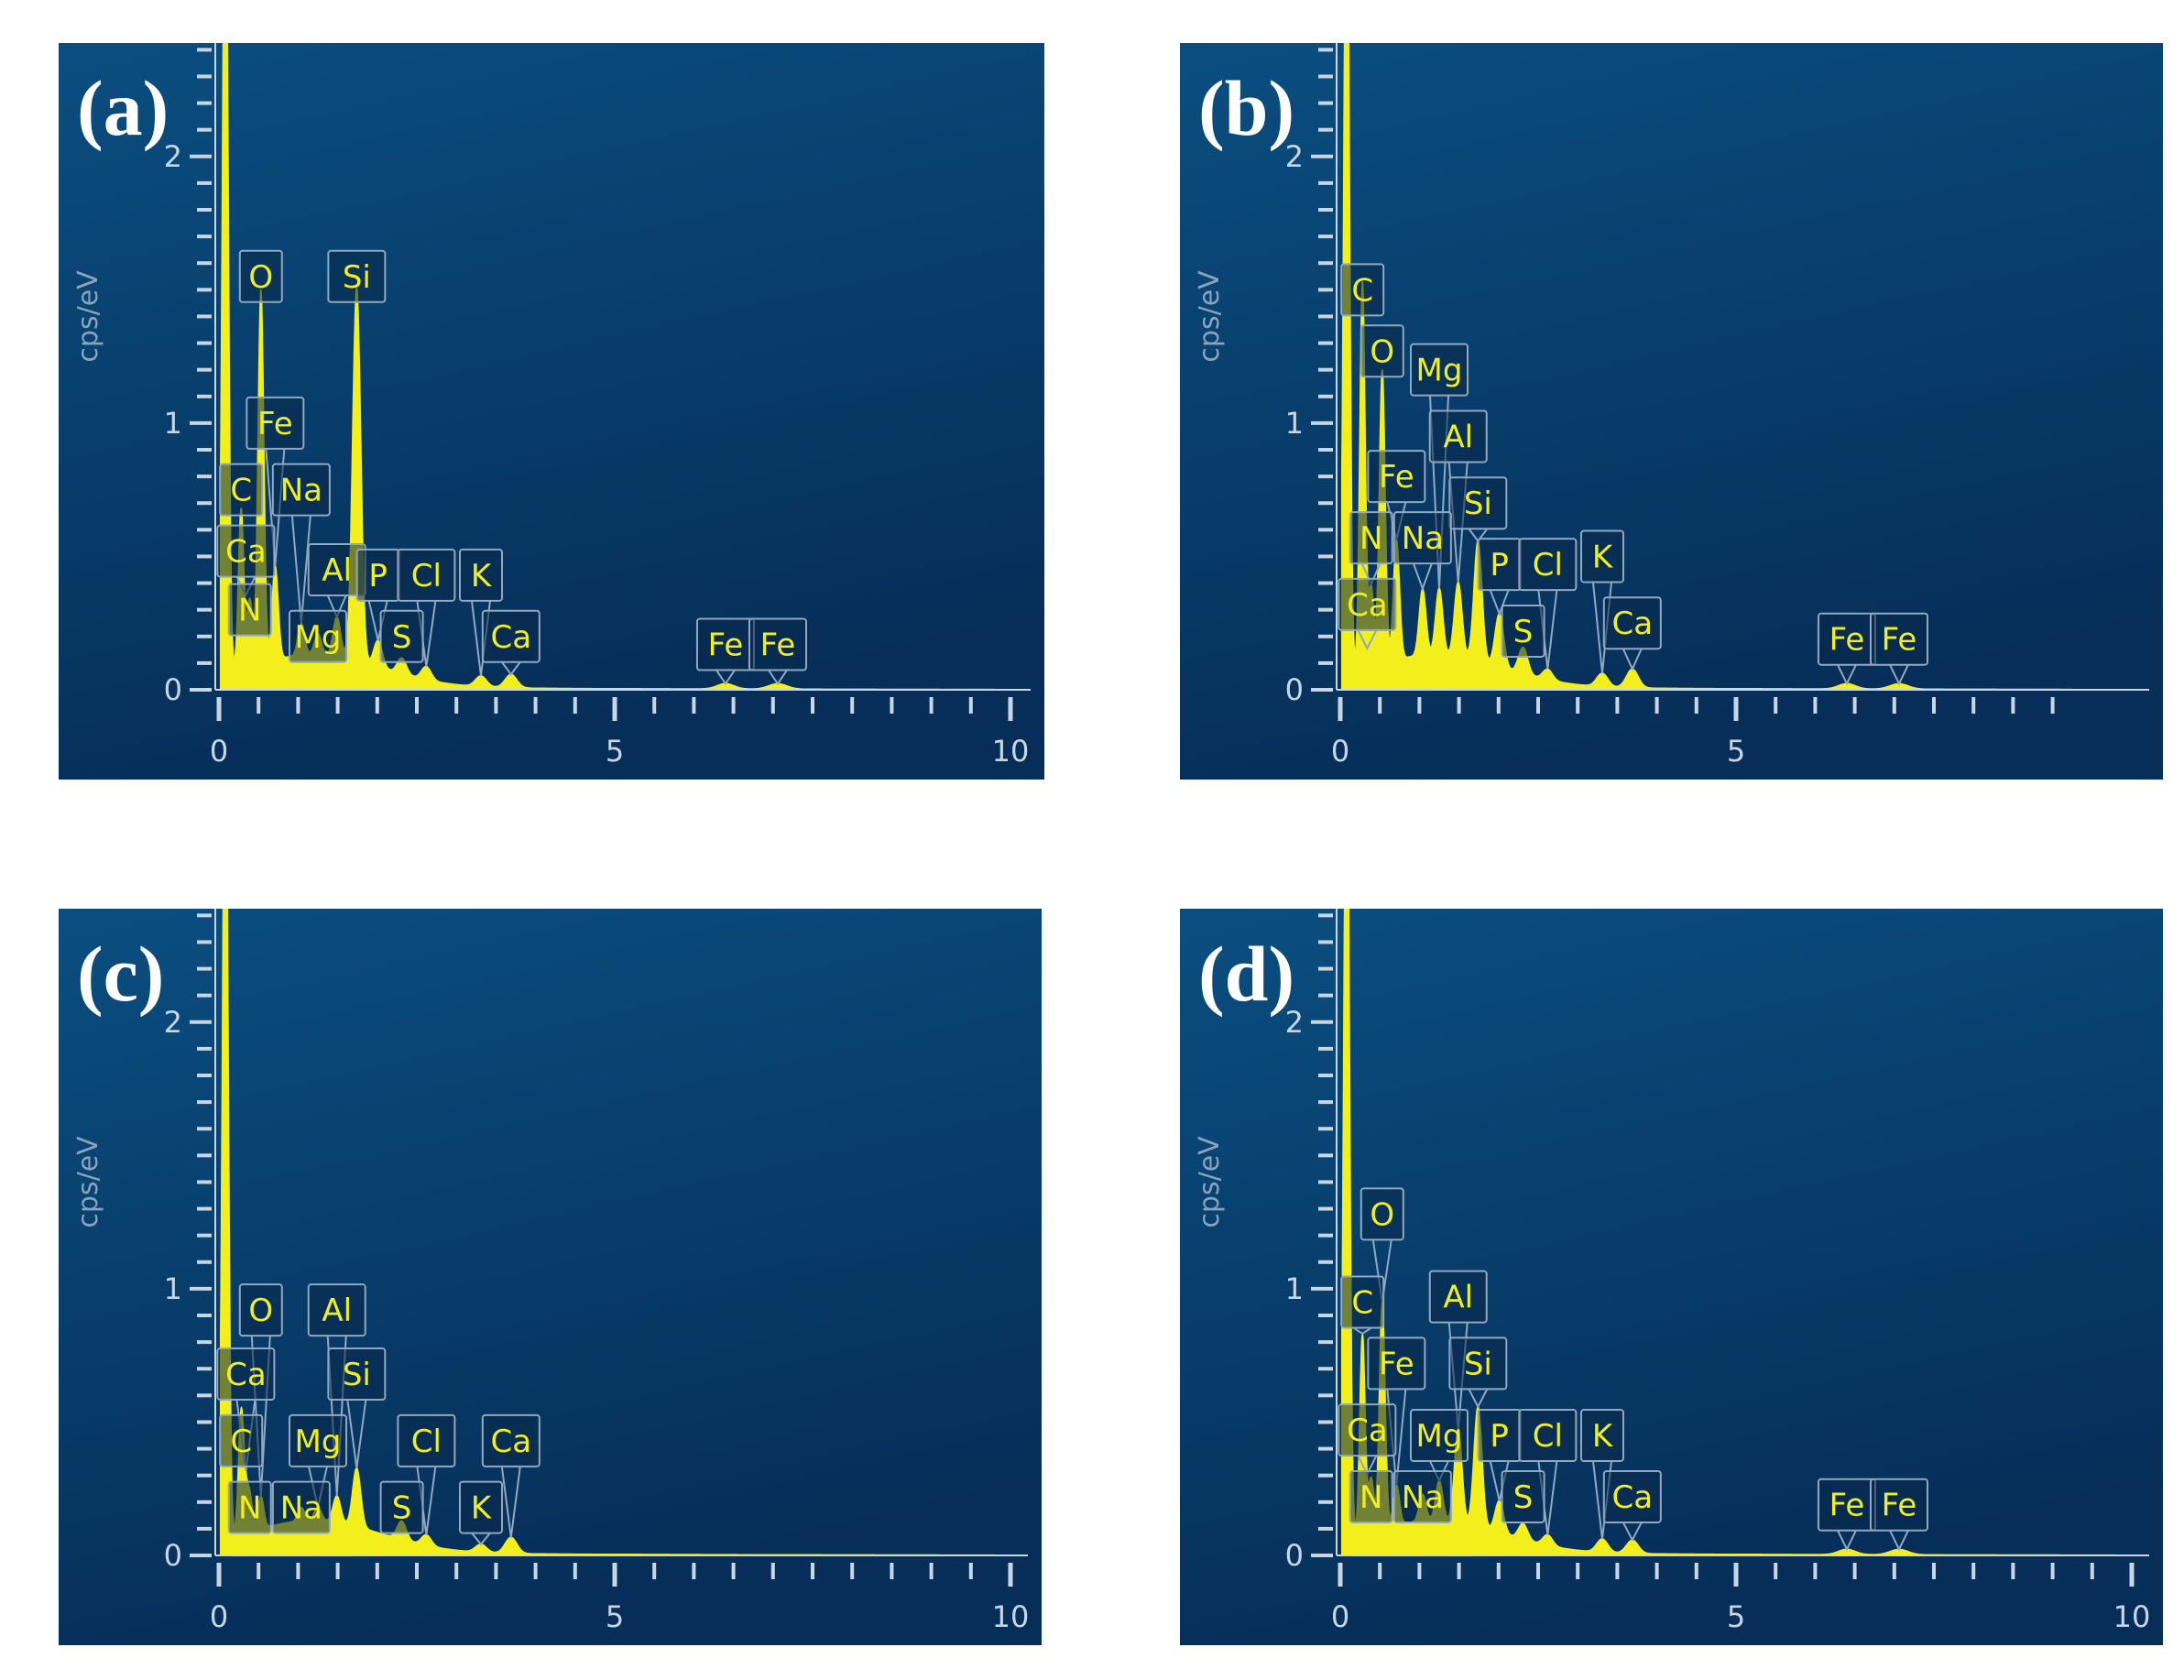 The width and height of the screenshot is (2184, 1680). What do you see at coordinates (1548, 565) in the screenshot?
I see `element-label-text: Cl` at bounding box center [1548, 565].